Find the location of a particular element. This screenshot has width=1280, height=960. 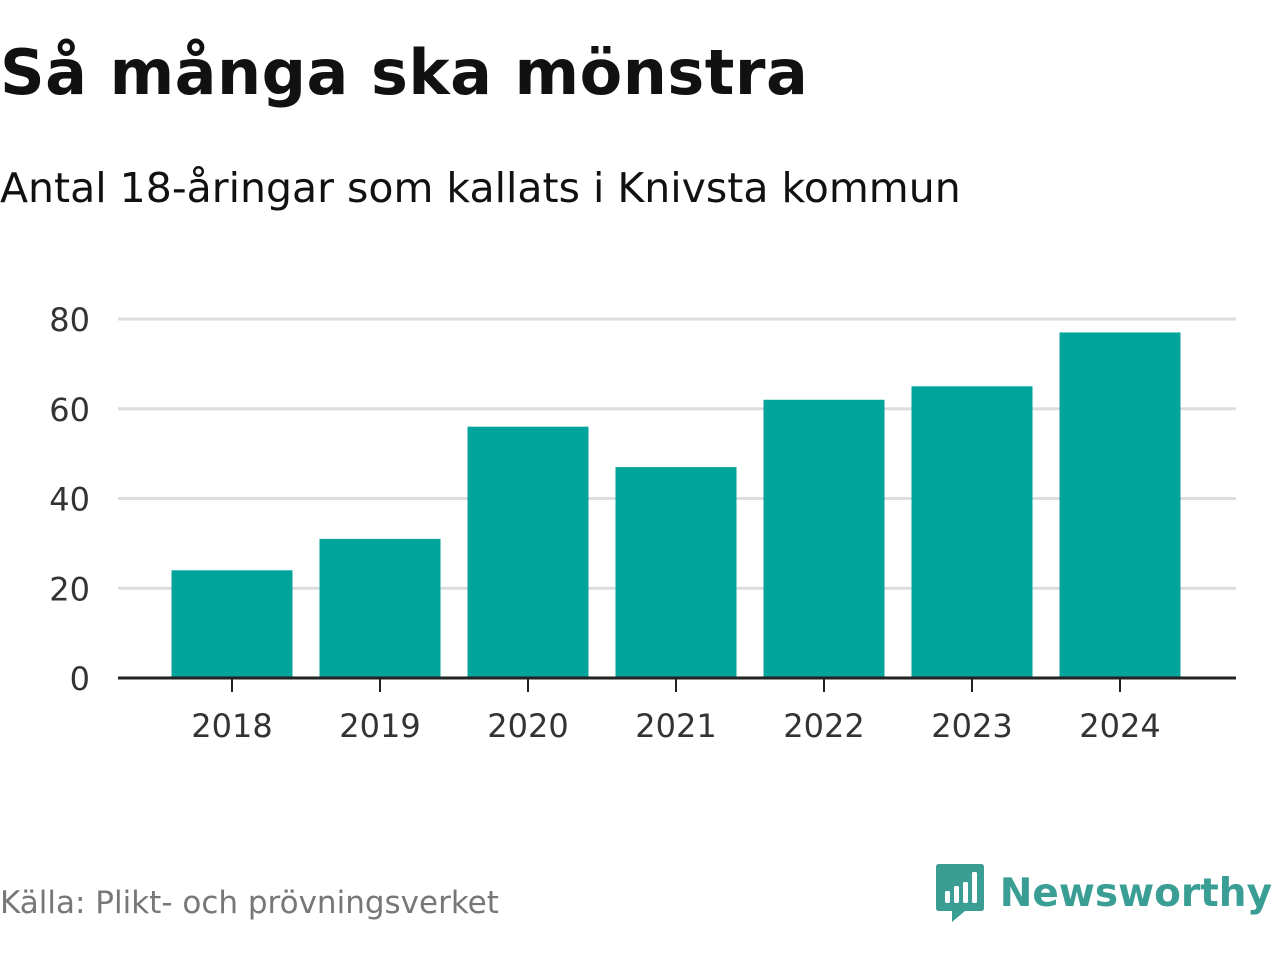

x-tick-label: 2021 is located at coordinates (675, 726).